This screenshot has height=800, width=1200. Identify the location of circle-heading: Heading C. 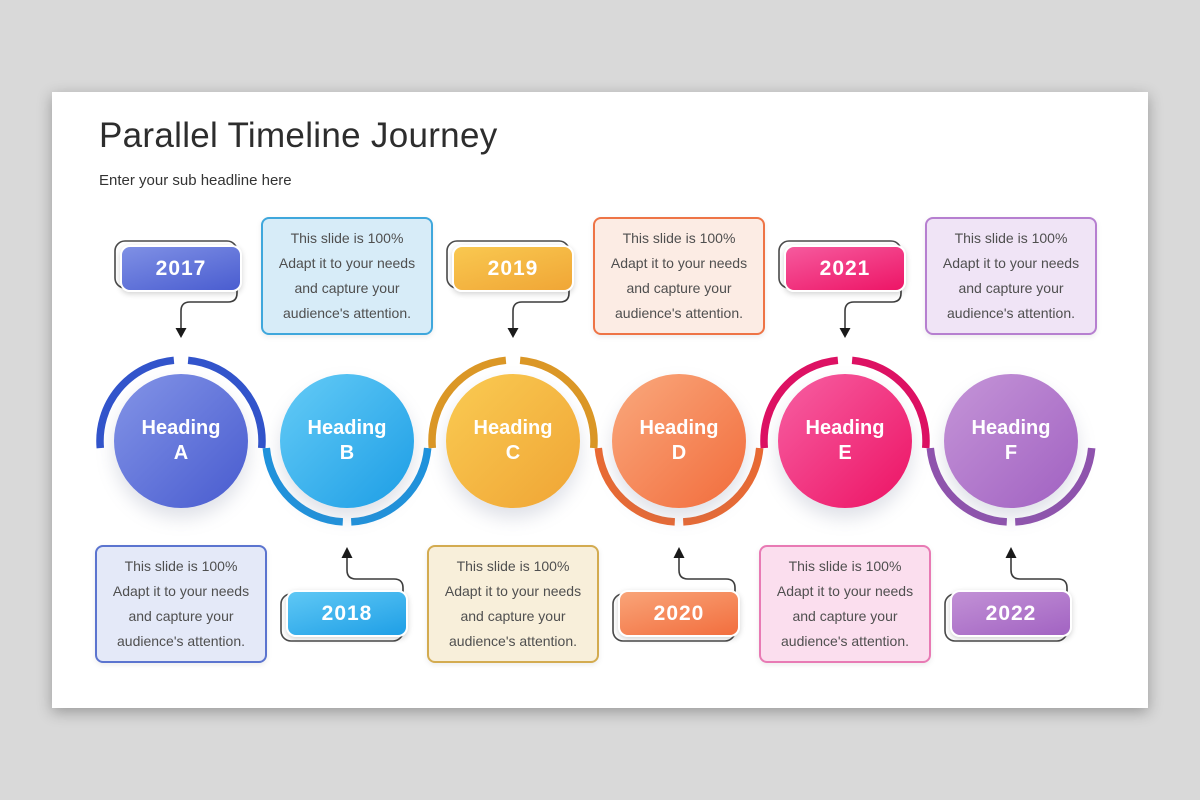
(513, 440).